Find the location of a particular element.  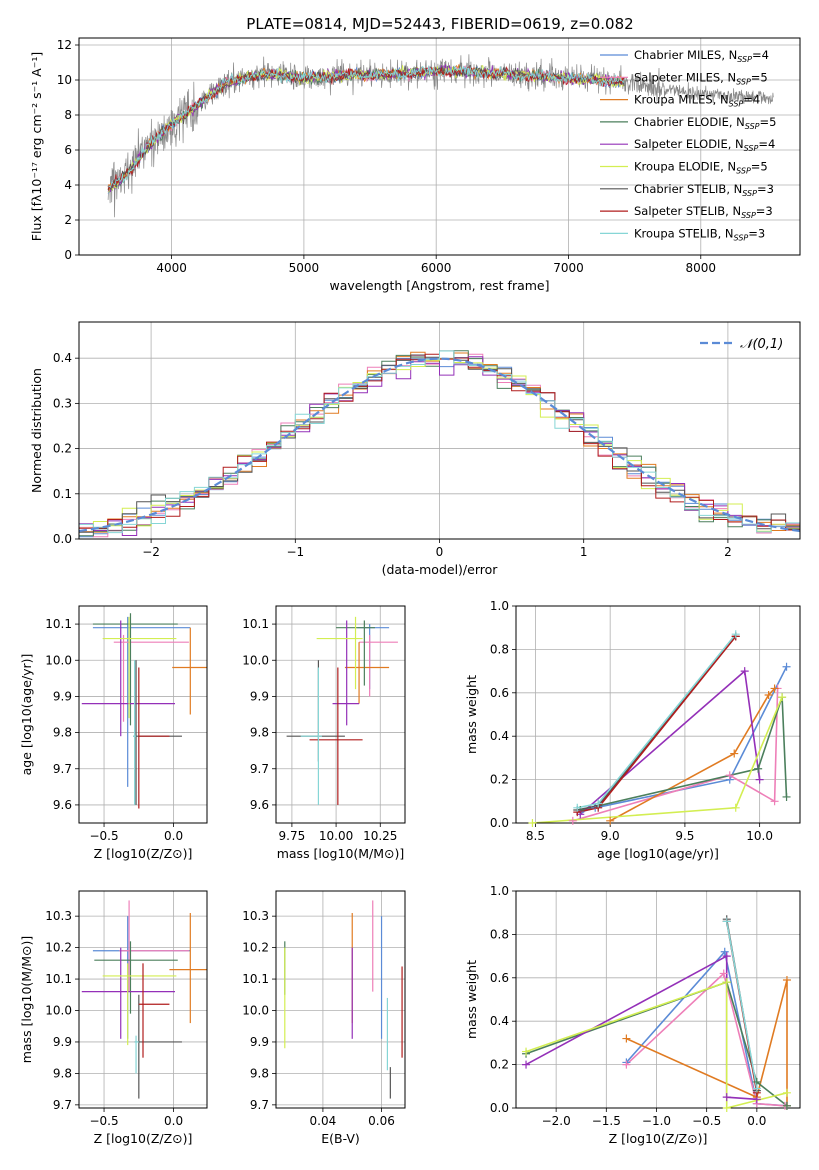

x-axis-label: wavelength [Angstrom, rest frame] is located at coordinates (439, 285).